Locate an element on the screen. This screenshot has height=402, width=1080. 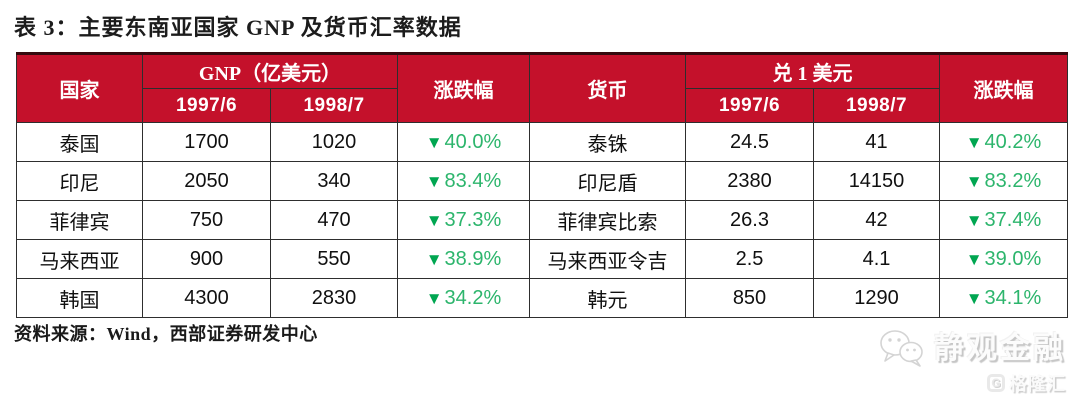
cell-gnp-change: ▼ 83.4% is located at coordinates (463, 181).